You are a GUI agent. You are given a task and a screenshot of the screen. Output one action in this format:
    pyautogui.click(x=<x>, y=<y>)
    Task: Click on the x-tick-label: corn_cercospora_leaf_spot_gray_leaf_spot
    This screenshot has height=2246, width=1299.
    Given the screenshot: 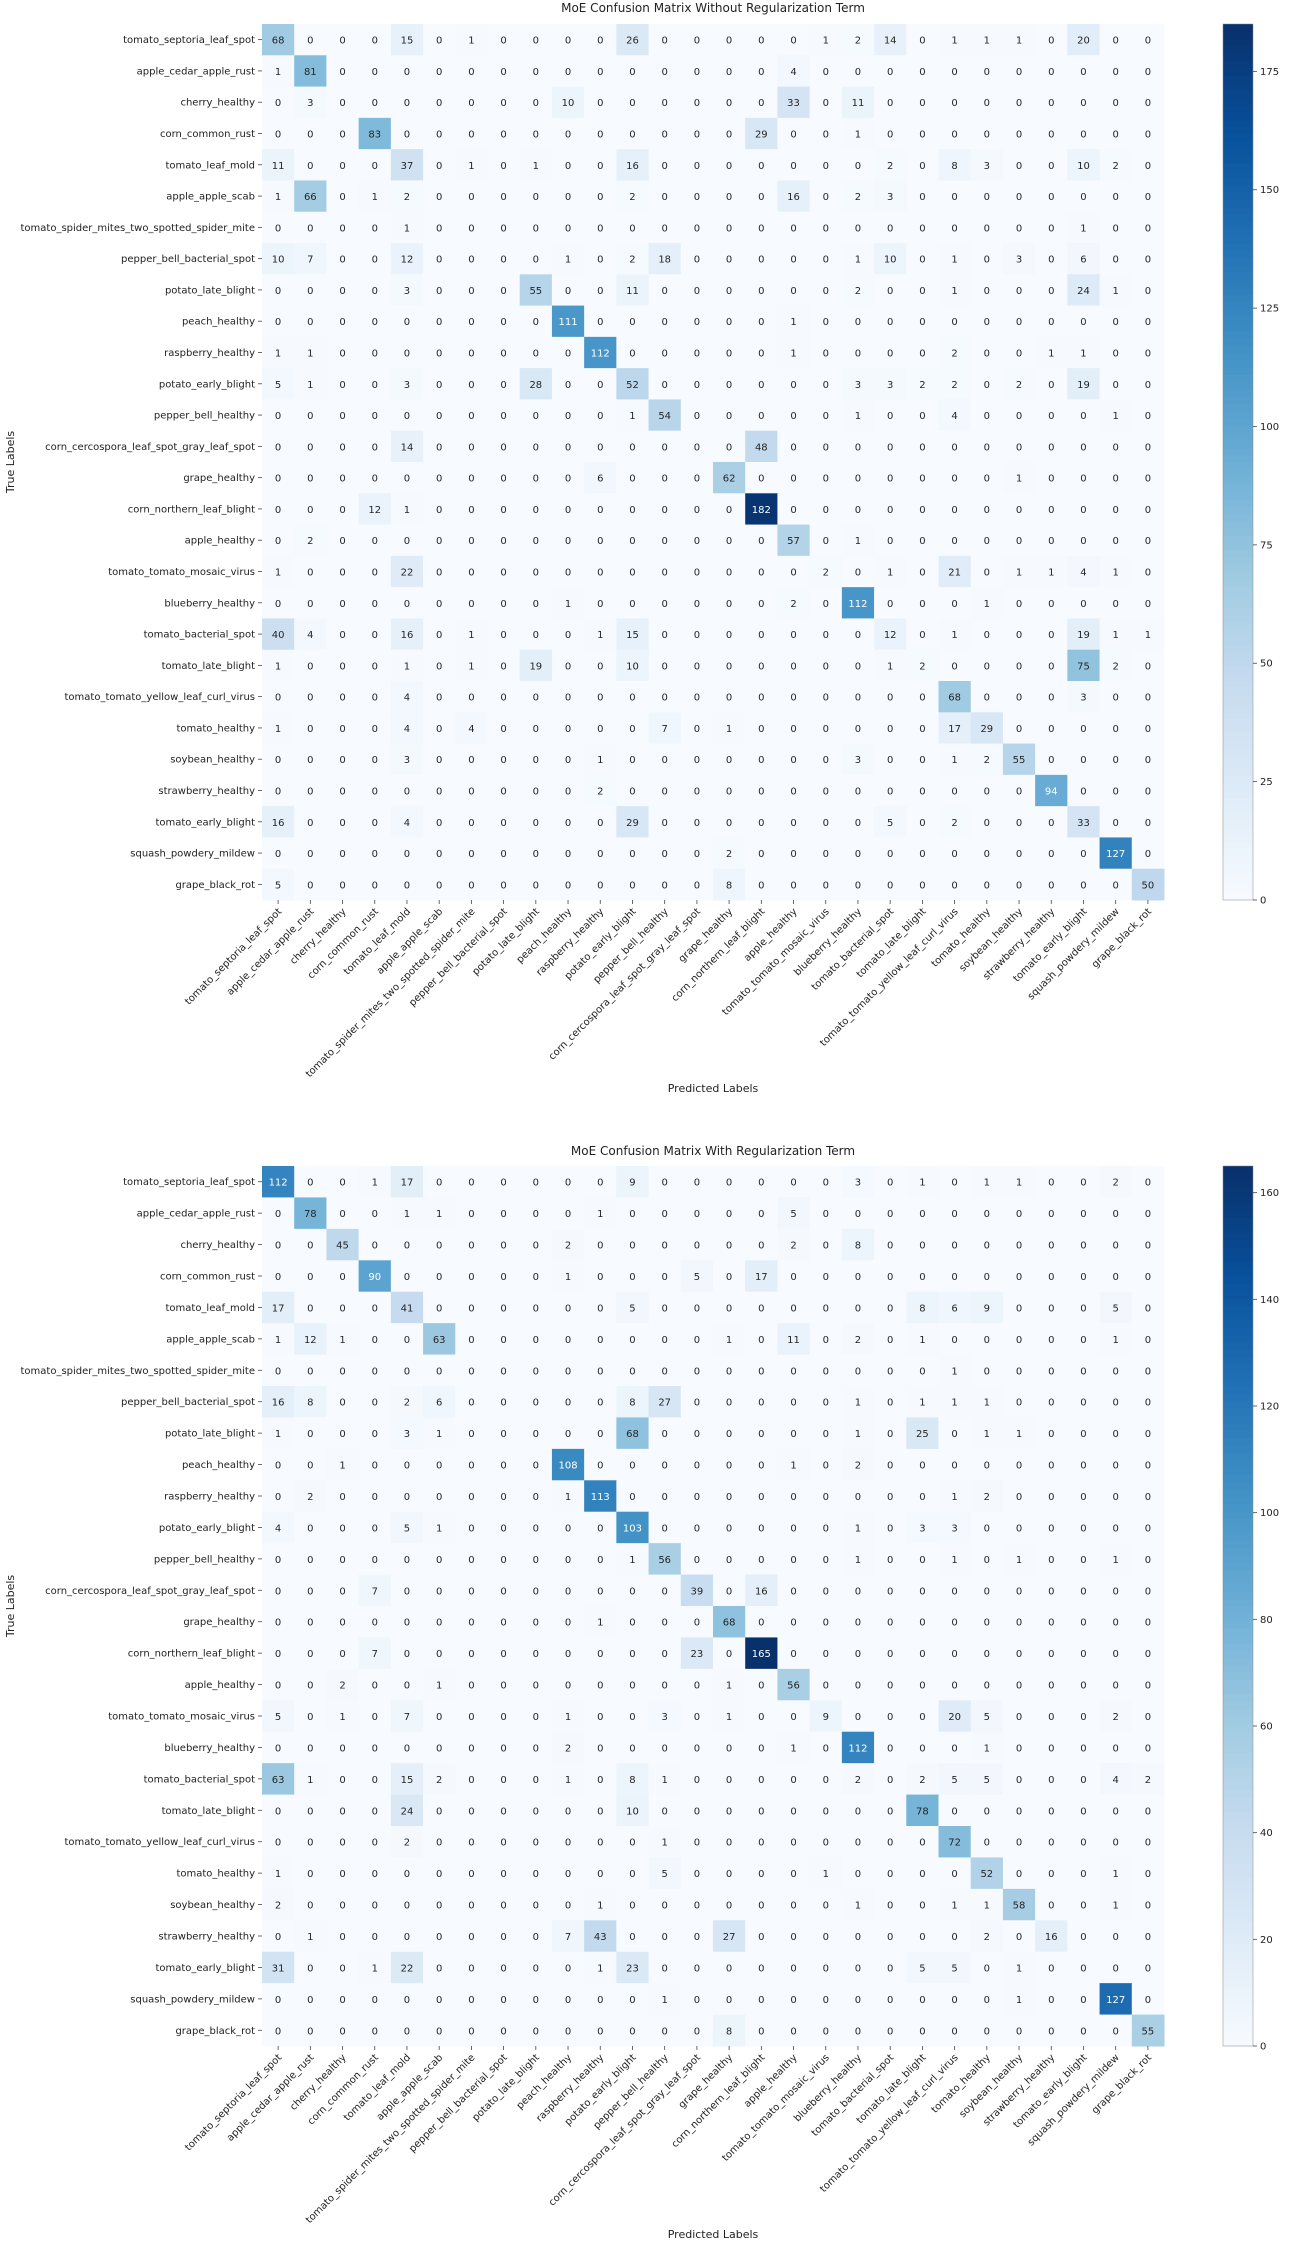 What is the action you would take?
    pyautogui.click(x=625, y=2130)
    